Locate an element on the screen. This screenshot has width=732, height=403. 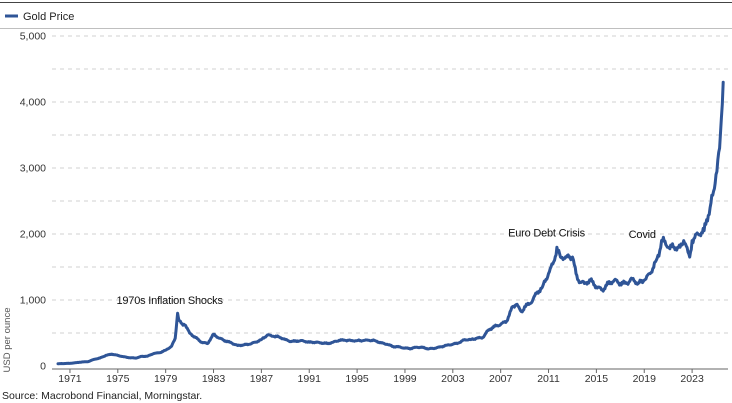
x-tick-label: 1995 is located at coordinates (357, 379).